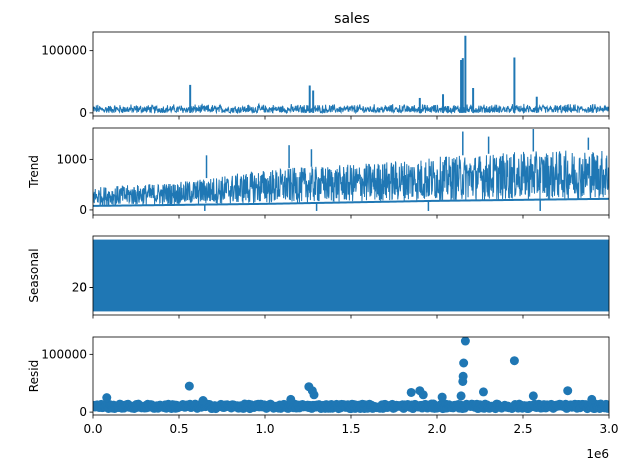  What do you see at coordinates (351, 202) in the screenshot?
I see `trend-lower-envelope` at bounding box center [351, 202].